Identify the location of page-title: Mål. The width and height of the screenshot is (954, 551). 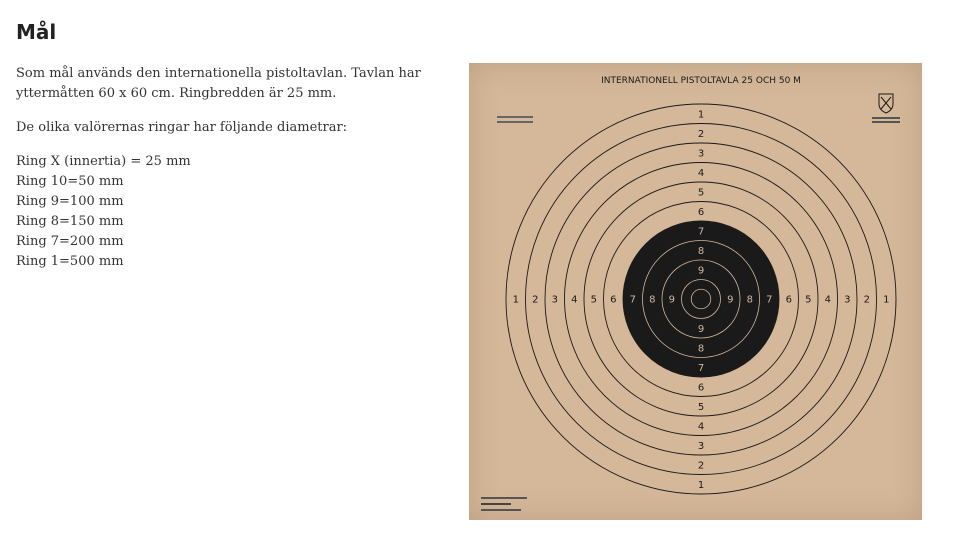
(36, 32).